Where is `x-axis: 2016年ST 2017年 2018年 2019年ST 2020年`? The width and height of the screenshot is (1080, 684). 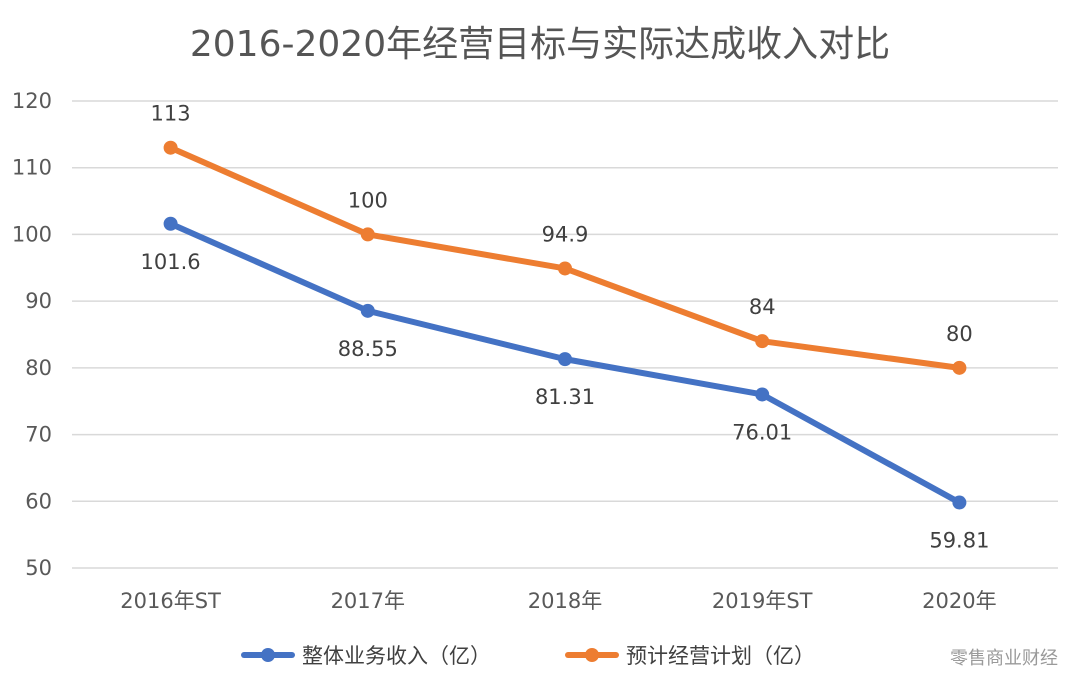 x-axis: 2016年ST 2017年 2018年 2019年ST 2020年 is located at coordinates (558, 601).